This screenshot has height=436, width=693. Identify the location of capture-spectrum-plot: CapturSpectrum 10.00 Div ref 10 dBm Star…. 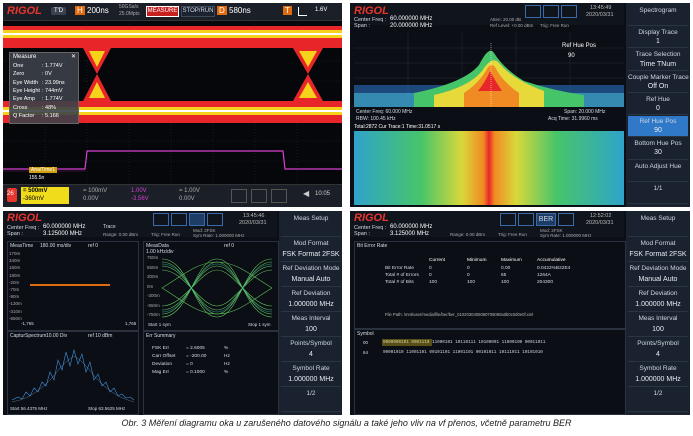
(73, 373).